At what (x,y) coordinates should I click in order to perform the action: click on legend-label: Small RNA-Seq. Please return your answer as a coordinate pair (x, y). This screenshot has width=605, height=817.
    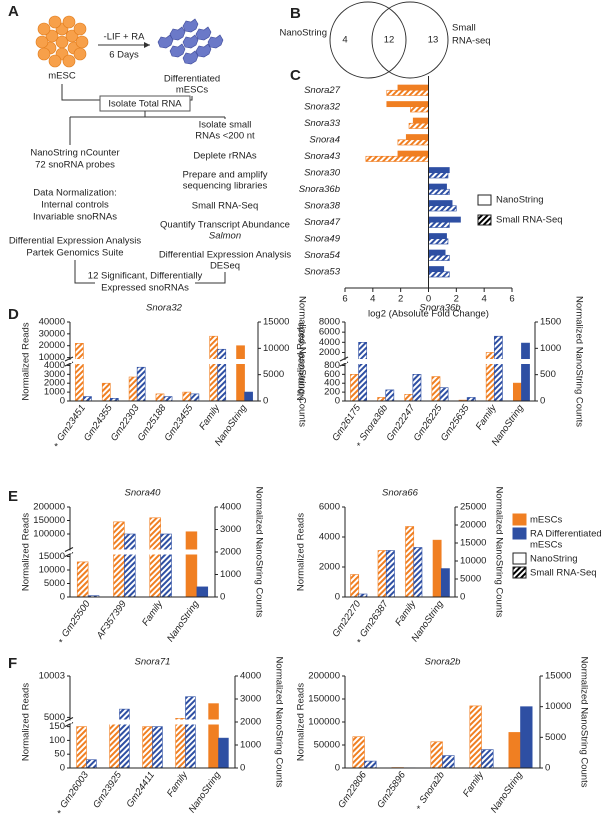
    Looking at the image, I should click on (529, 220).